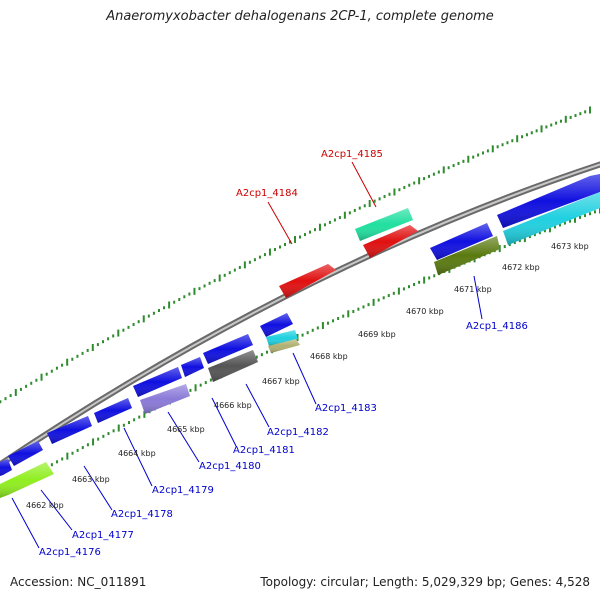 The image size is (600, 600). Describe the element at coordinates (276, 325) in the screenshot. I see `cds-4183-shade` at that location.